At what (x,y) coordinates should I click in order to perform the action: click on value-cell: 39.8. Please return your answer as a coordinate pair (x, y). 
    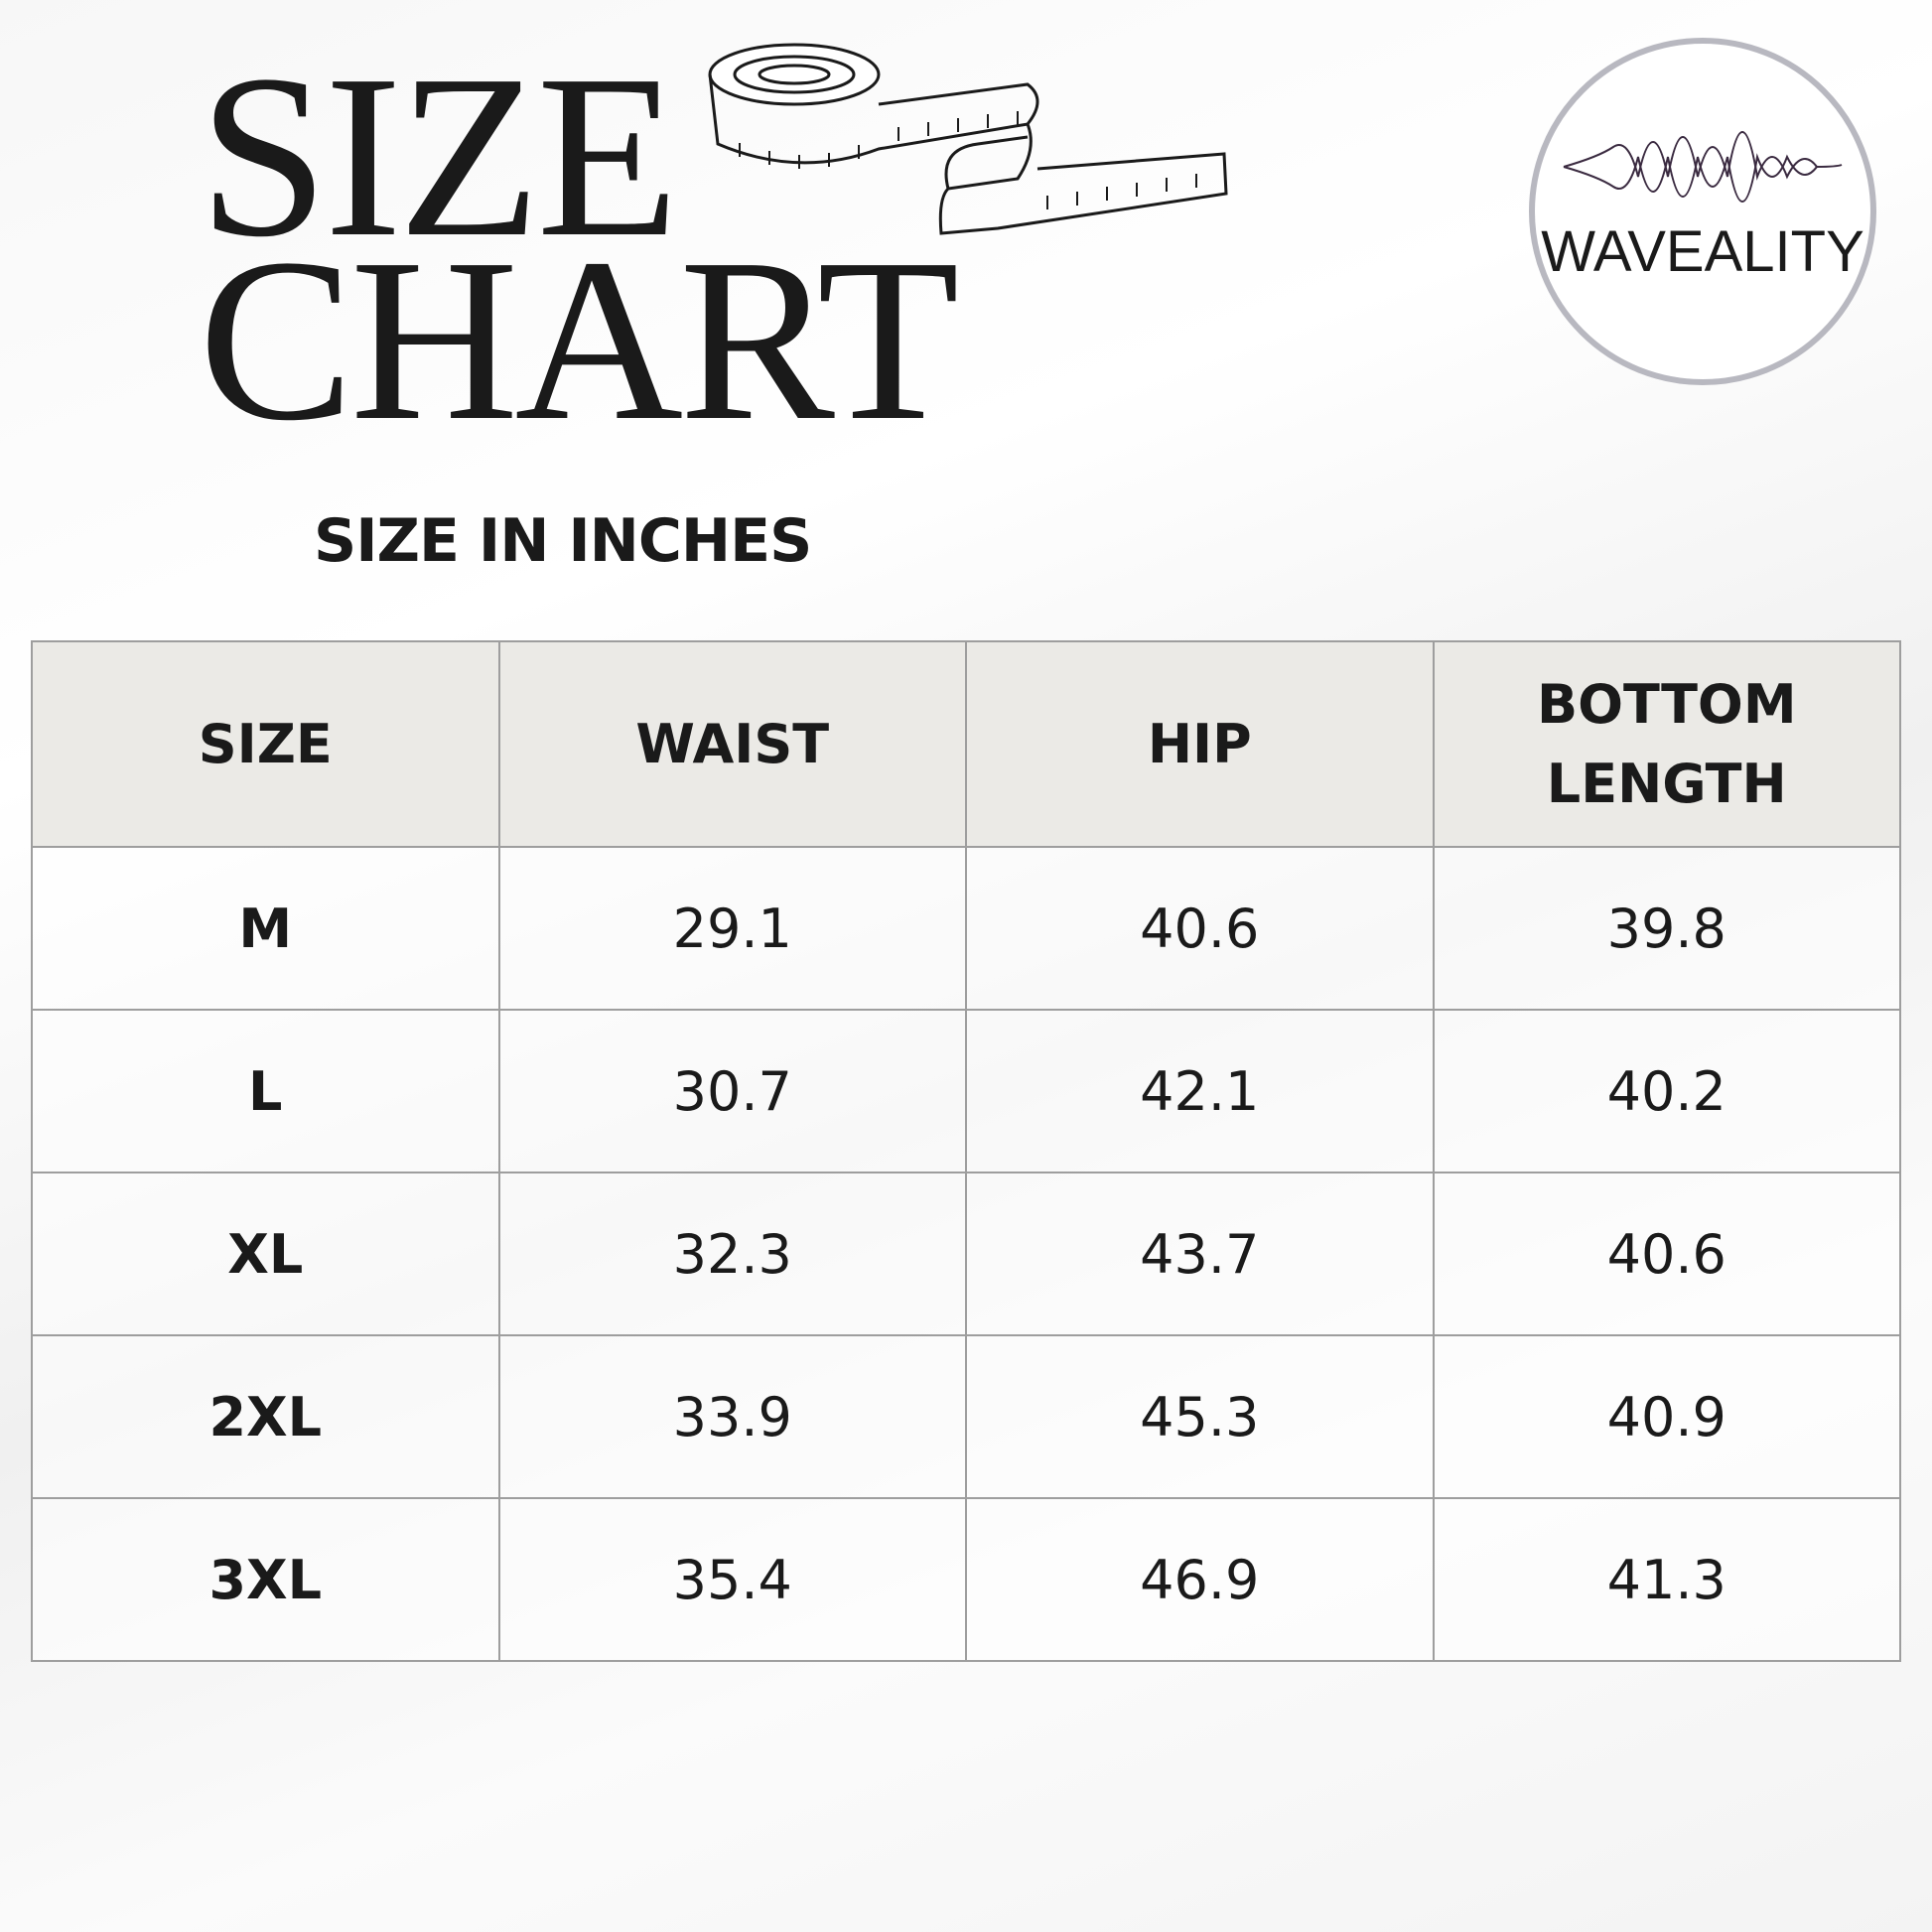
    Looking at the image, I should click on (1666, 929).